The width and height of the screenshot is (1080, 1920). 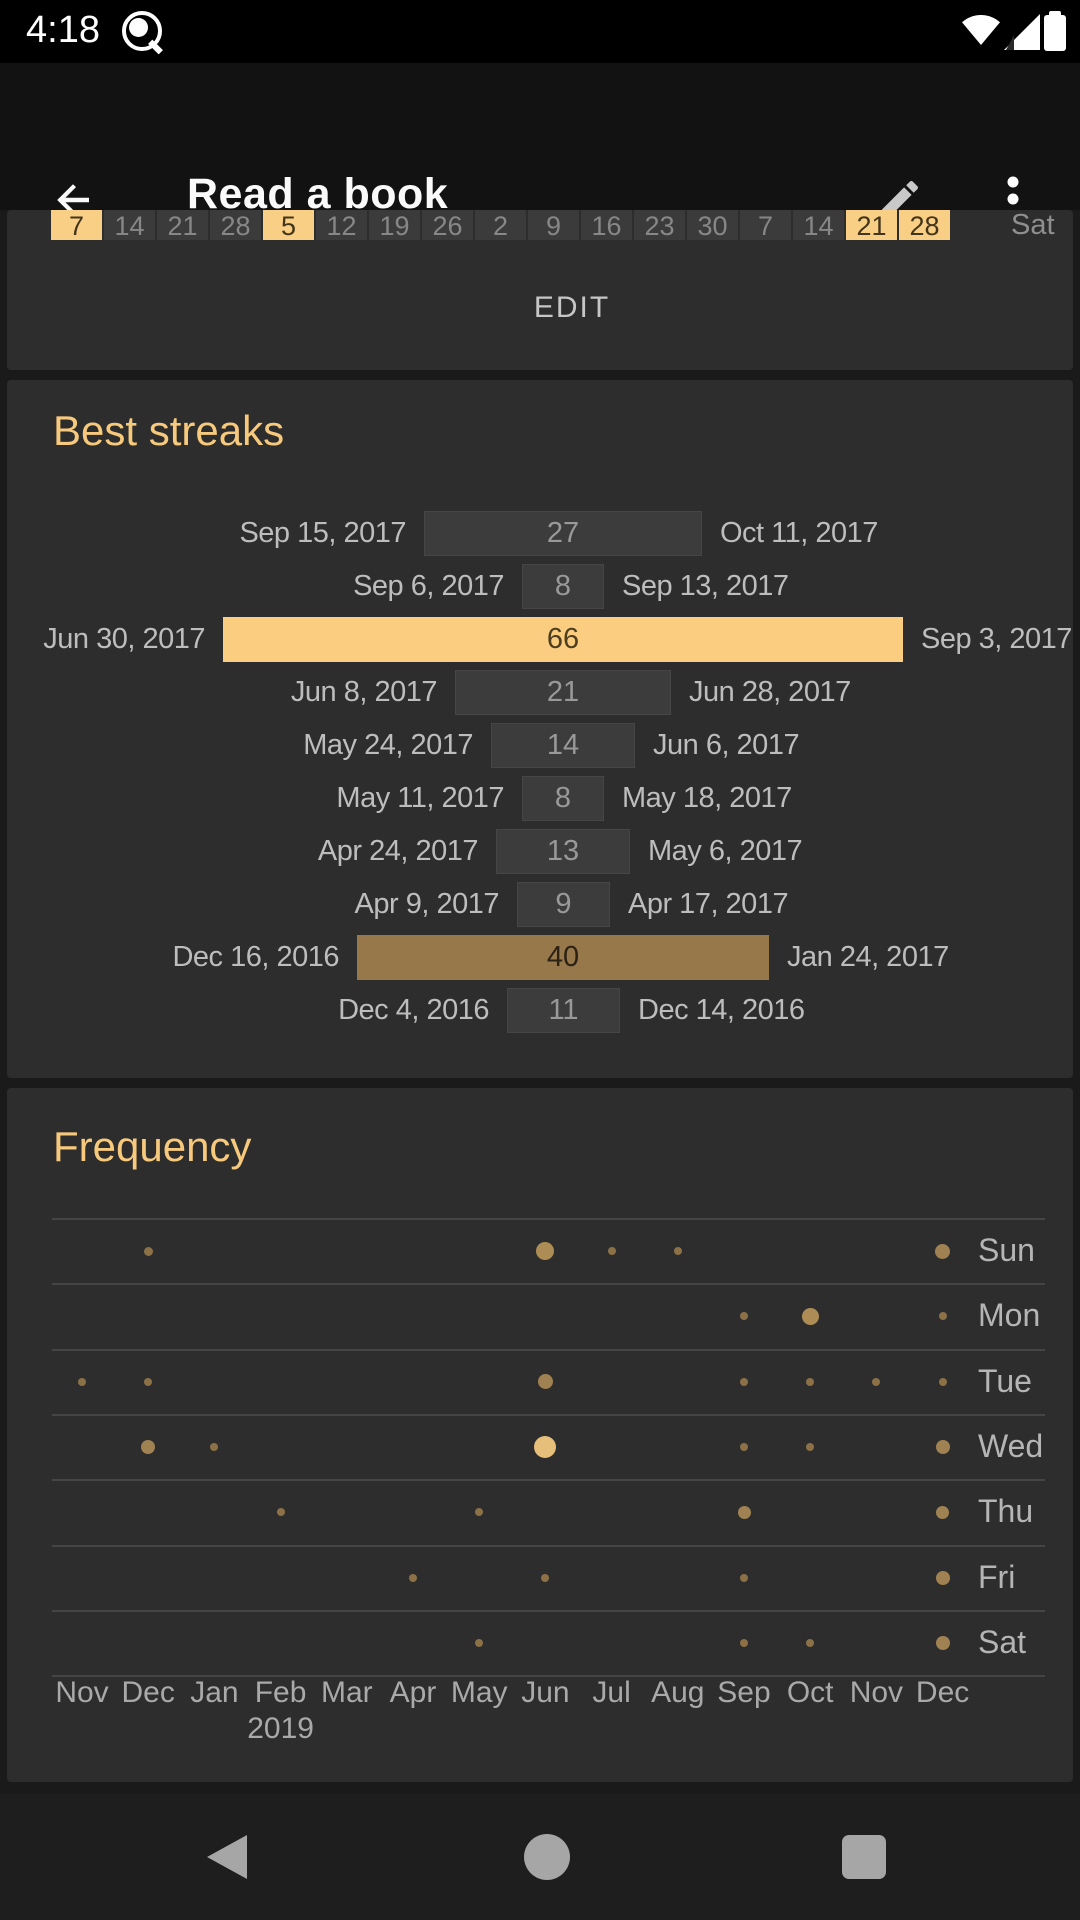 I want to click on notification-icon, so click(x=142, y=31).